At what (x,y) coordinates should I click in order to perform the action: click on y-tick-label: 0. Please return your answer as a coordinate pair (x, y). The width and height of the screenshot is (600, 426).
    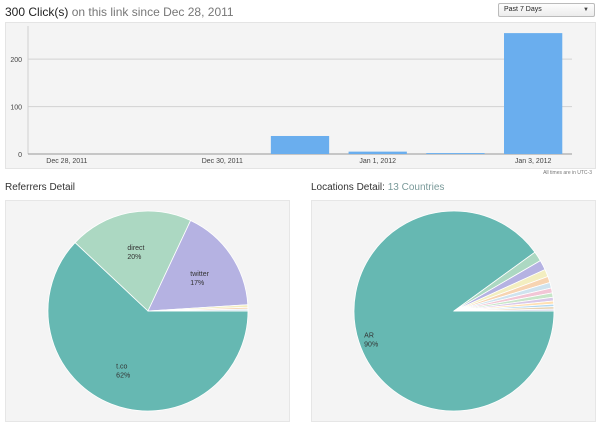
    Looking at the image, I should click on (20, 155).